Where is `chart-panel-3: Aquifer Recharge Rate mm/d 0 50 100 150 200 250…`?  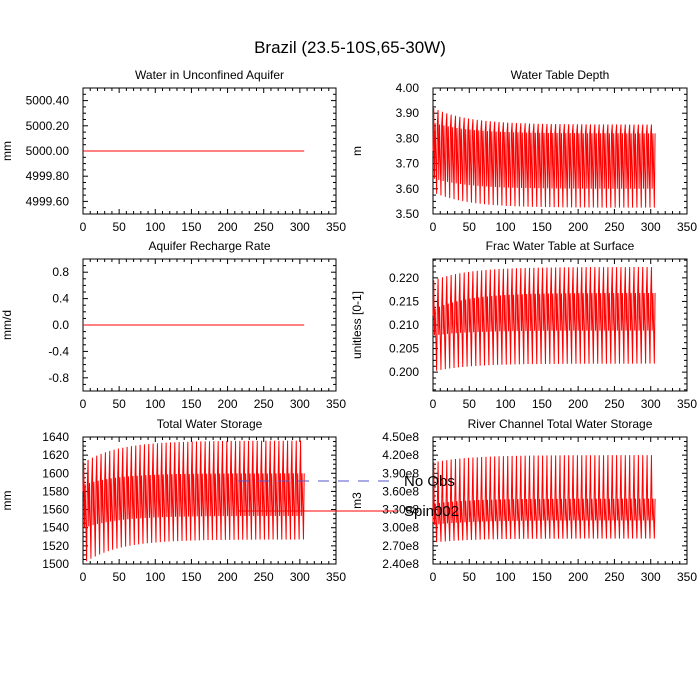
chart-panel-3: Aquifer Recharge Rate mm/d 0 50 100 150 200 250… is located at coordinates (173, 325).